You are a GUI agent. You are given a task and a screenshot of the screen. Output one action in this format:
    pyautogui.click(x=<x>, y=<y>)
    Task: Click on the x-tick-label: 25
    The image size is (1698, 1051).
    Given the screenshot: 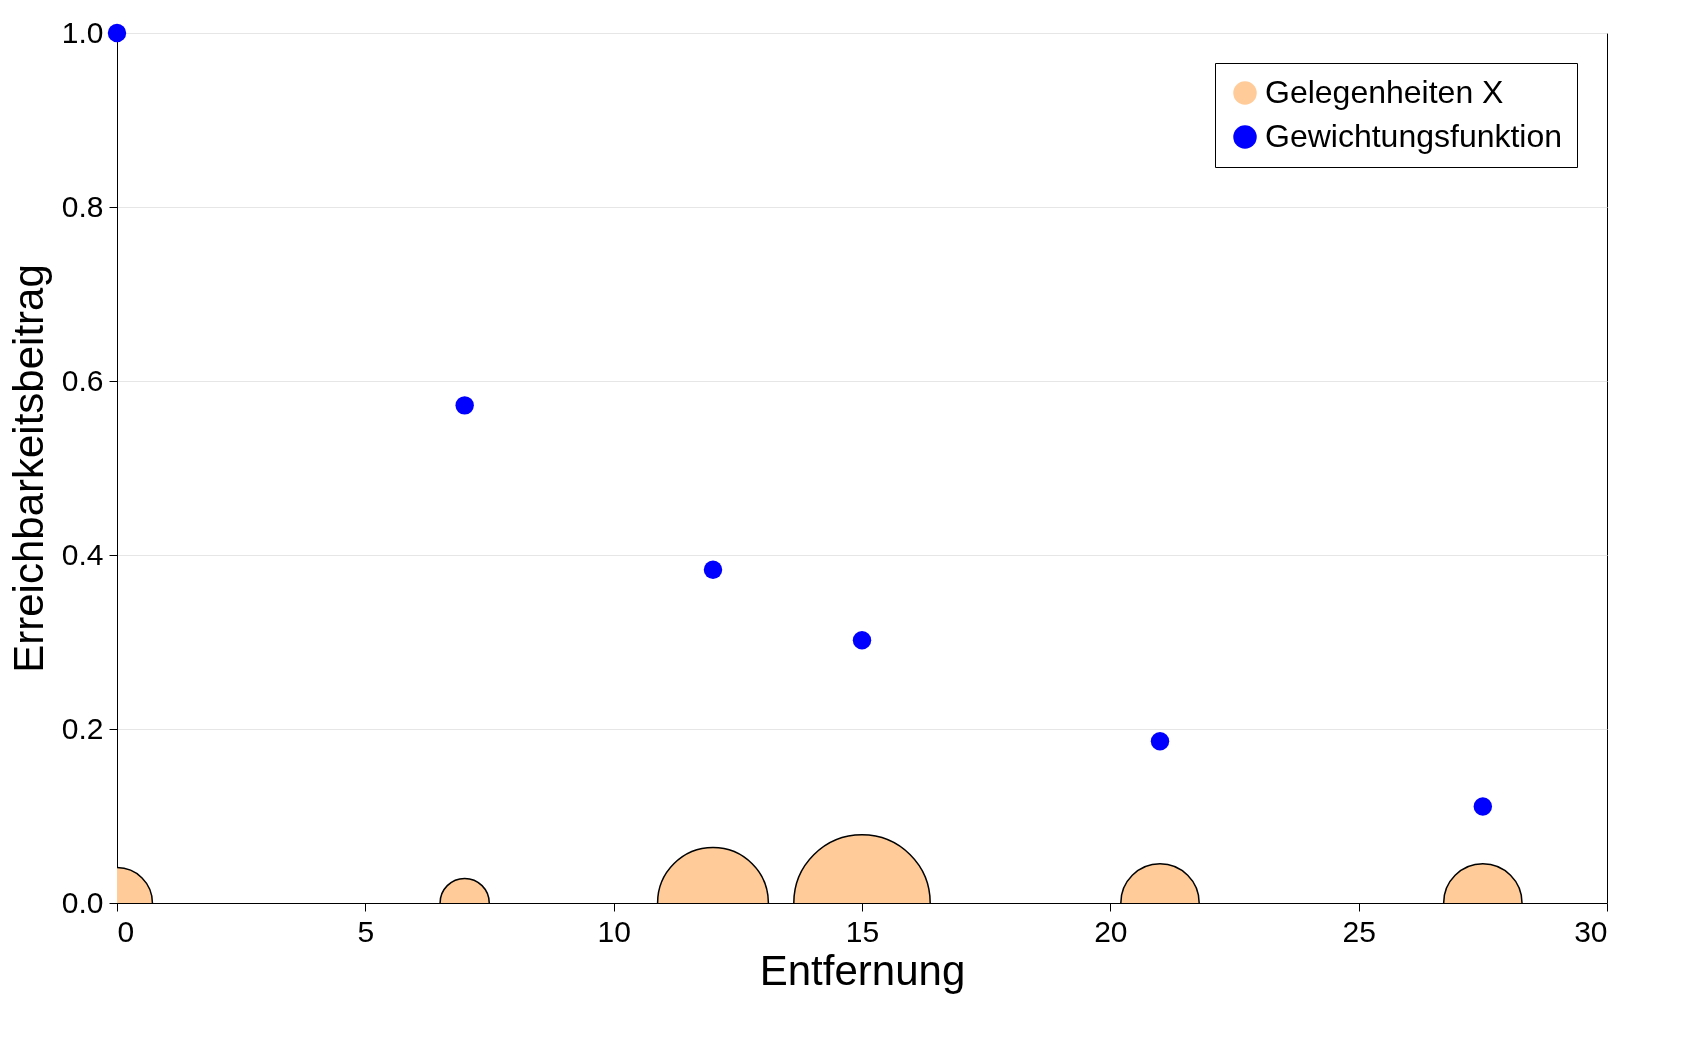 What is the action you would take?
    pyautogui.click(x=1359, y=931)
    